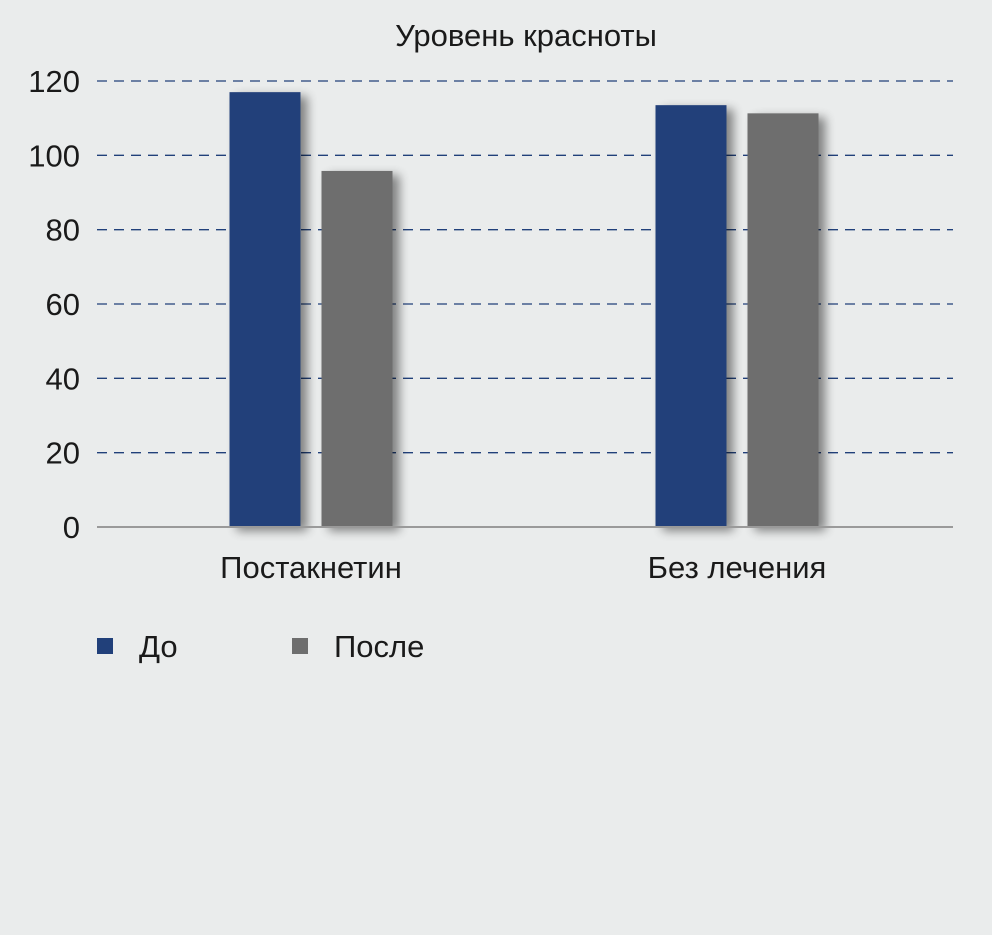 The width and height of the screenshot is (992, 935). What do you see at coordinates (523, 567) in the screenshot?
I see `x-axis-tick-labels: Постакнетин Без лечения` at bounding box center [523, 567].